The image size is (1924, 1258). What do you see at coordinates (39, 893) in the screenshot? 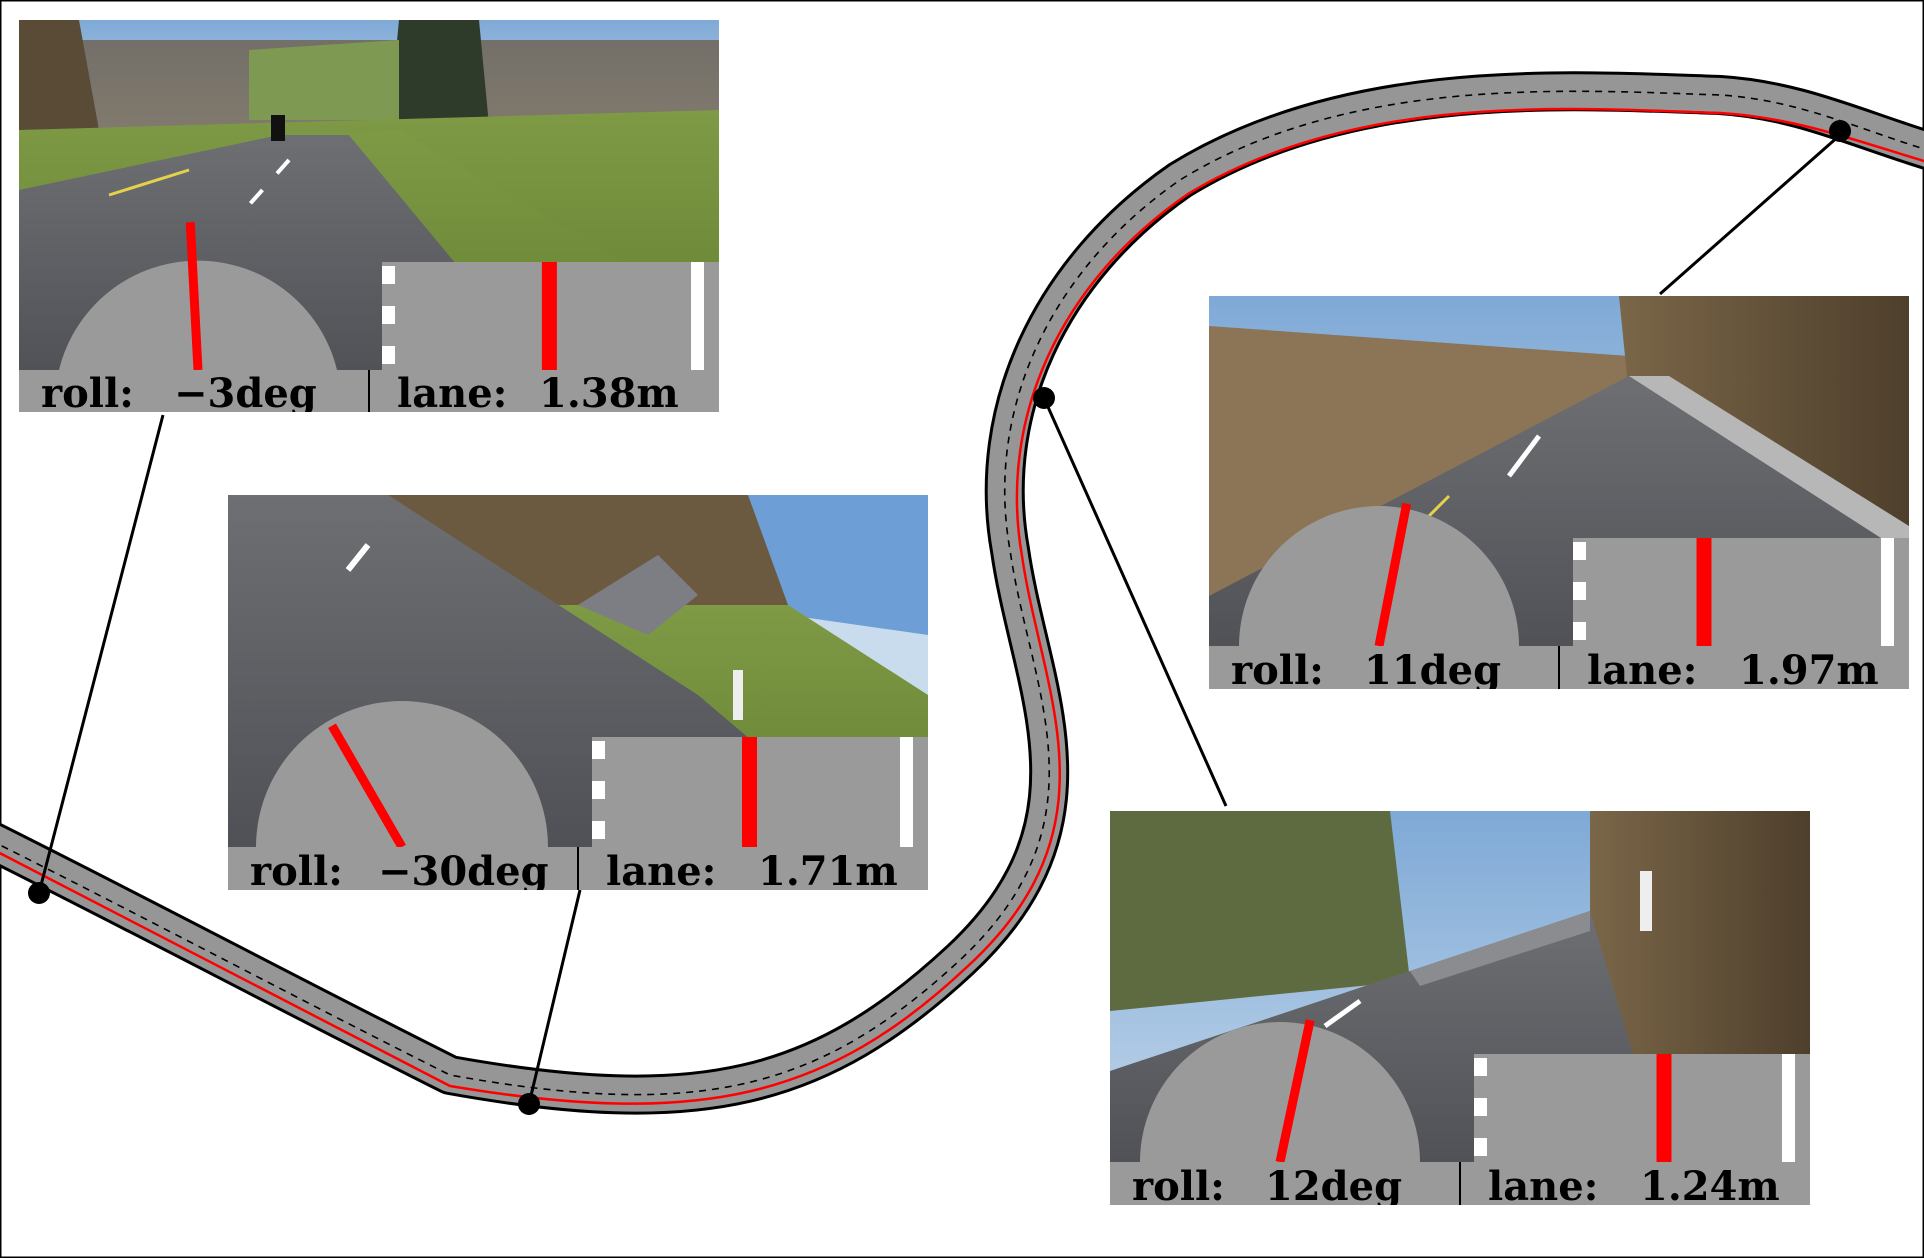
I see `trajectory-marker-p1` at bounding box center [39, 893].